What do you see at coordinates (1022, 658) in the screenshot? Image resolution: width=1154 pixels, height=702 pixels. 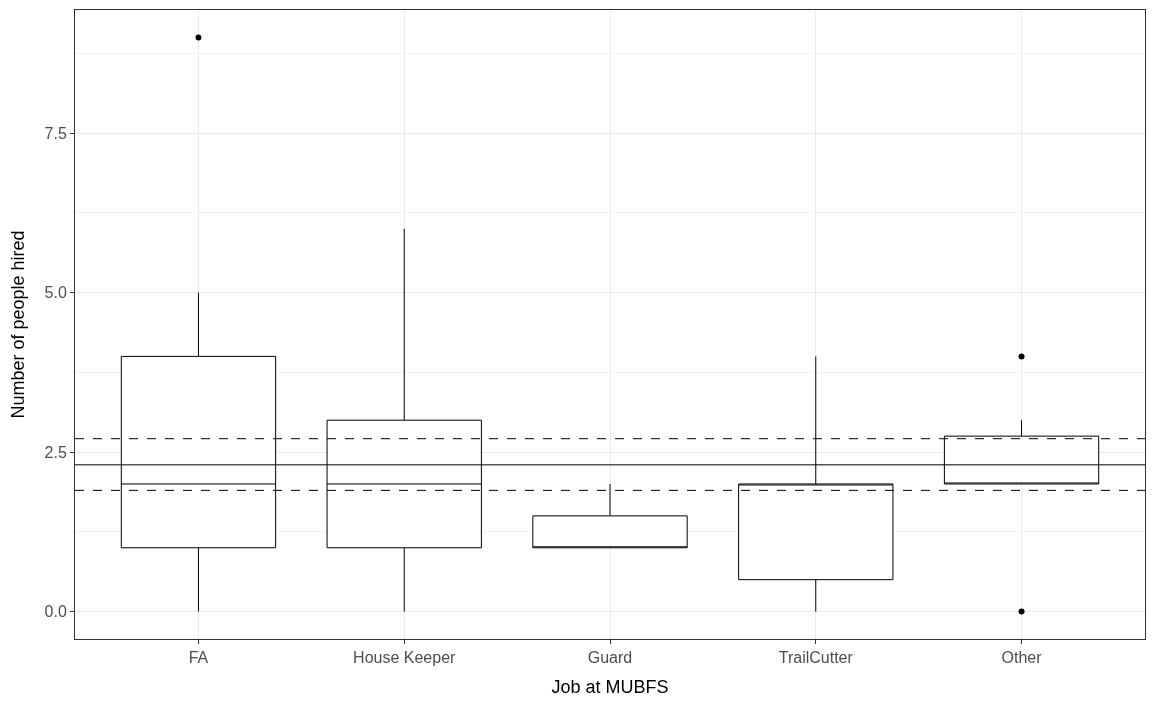 I see `x-tick-label: Other` at bounding box center [1022, 658].